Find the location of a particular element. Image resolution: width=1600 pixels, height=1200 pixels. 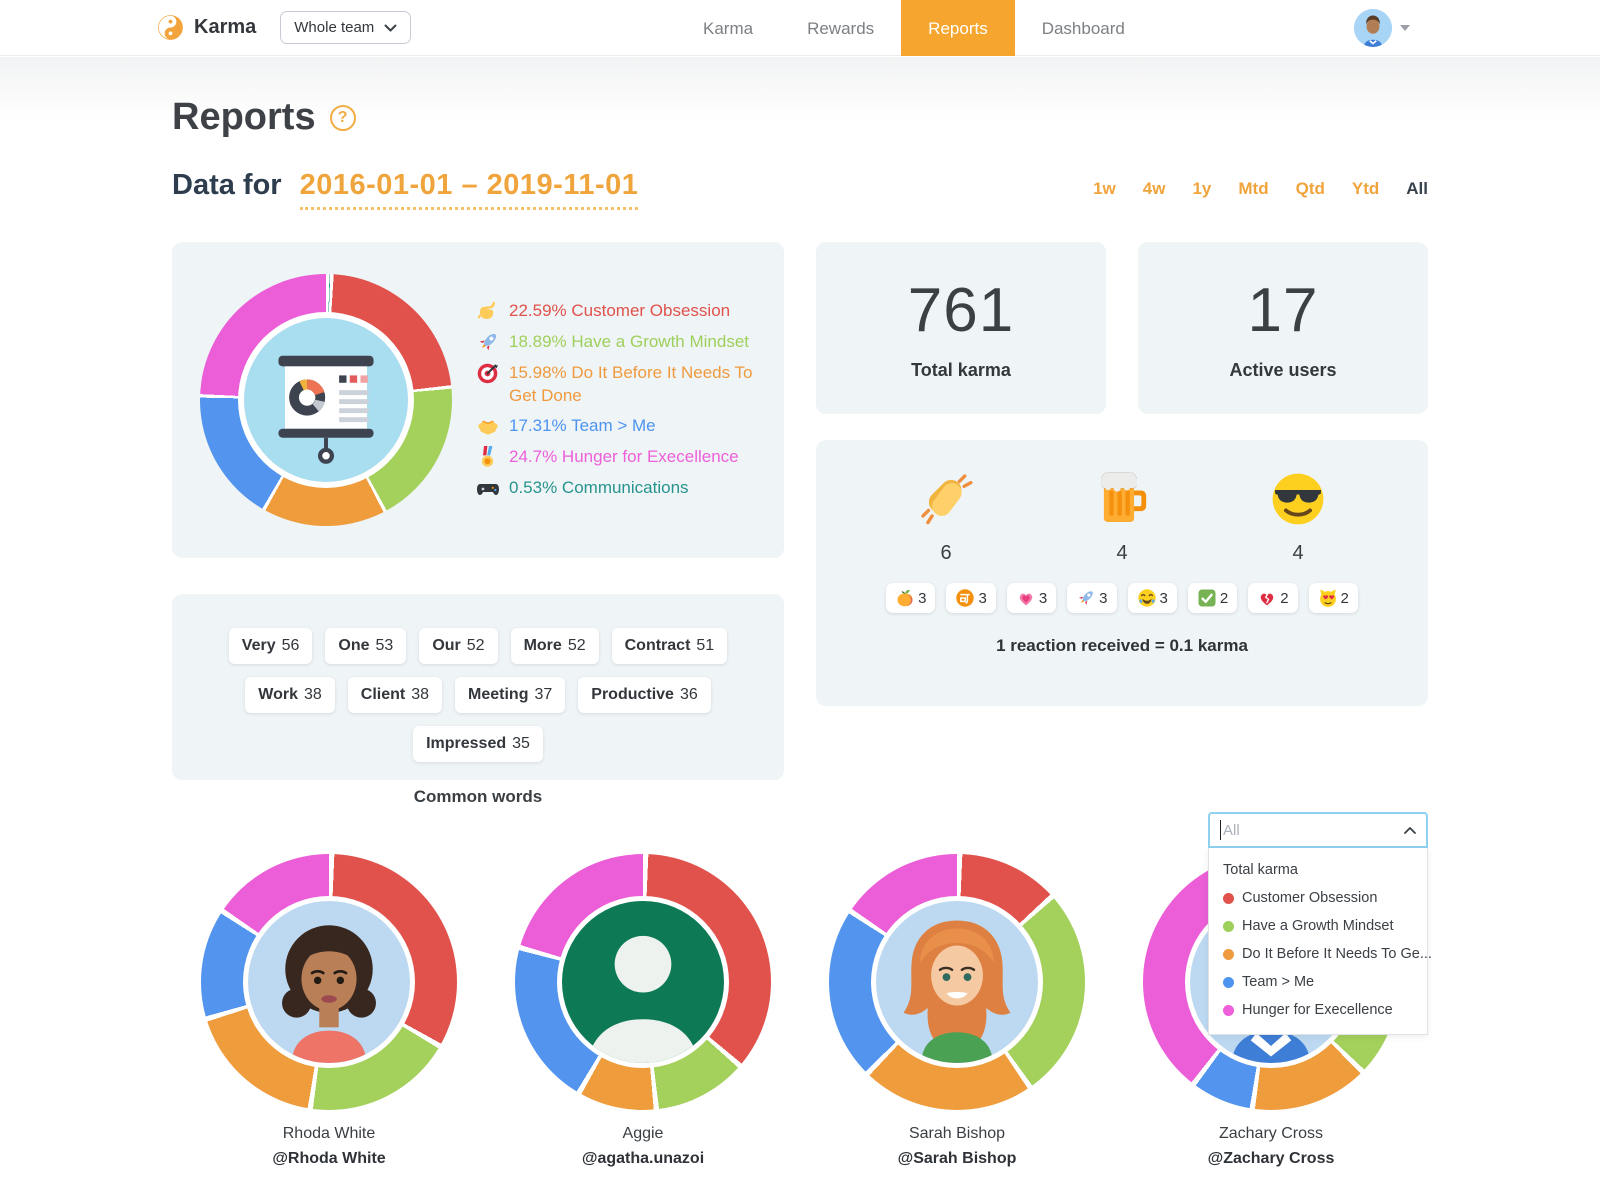

filter-placeholder: All is located at coordinates (1231, 830).